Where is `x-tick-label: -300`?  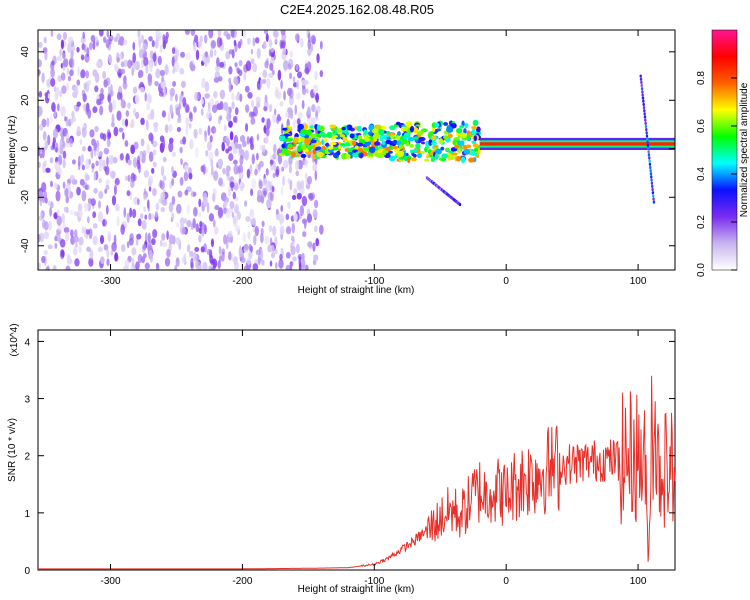
x-tick-label: -300 is located at coordinates (111, 581).